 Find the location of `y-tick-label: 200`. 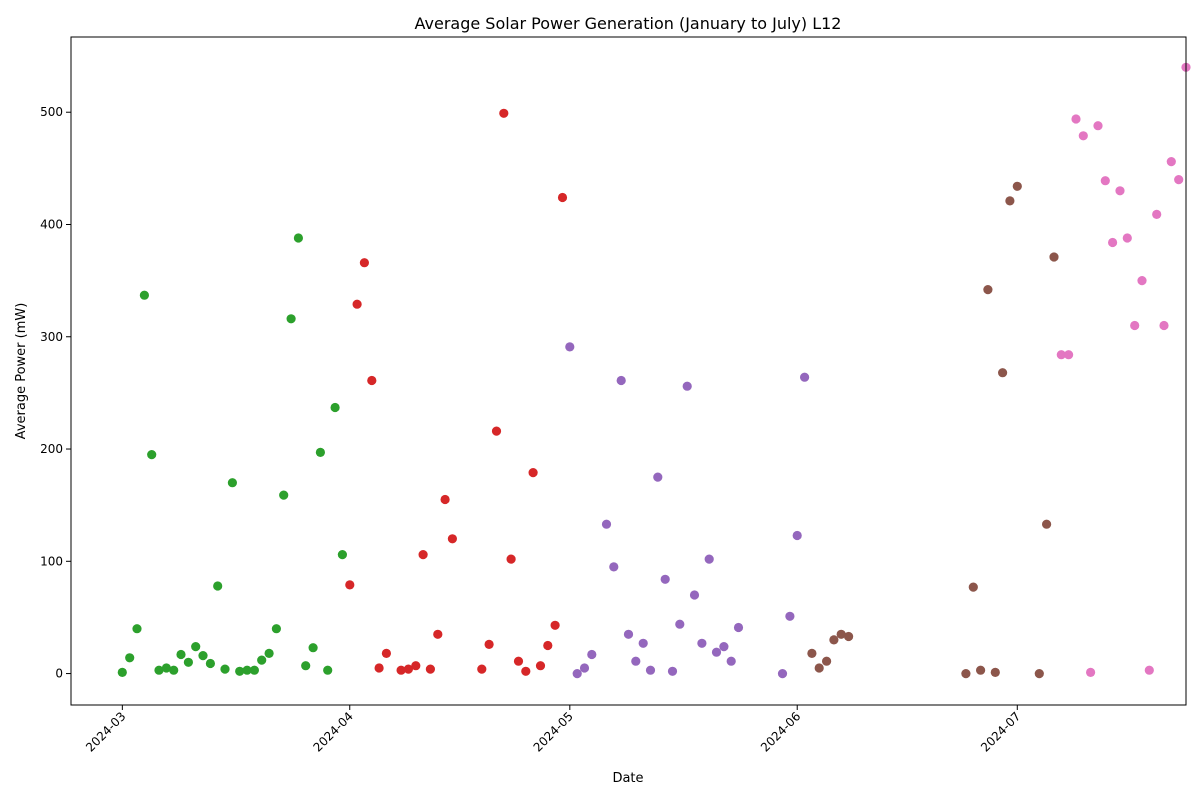

y-tick-label: 200 is located at coordinates (51, 449).